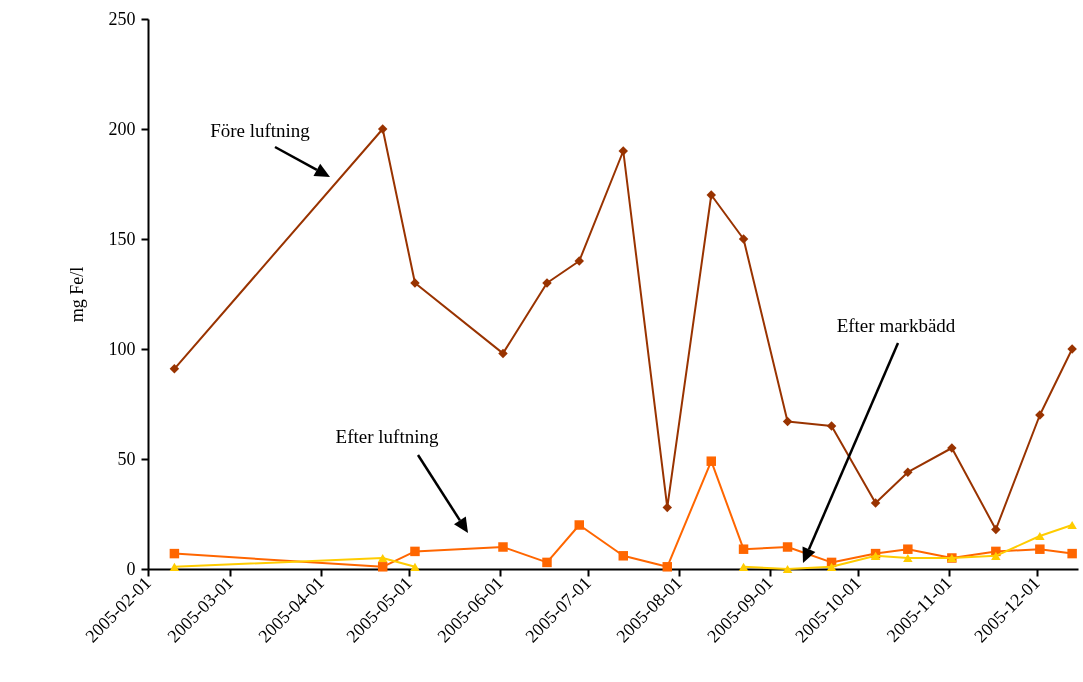  What do you see at coordinates (122, 128) in the screenshot?
I see `y-tick-label: 200` at bounding box center [122, 128].